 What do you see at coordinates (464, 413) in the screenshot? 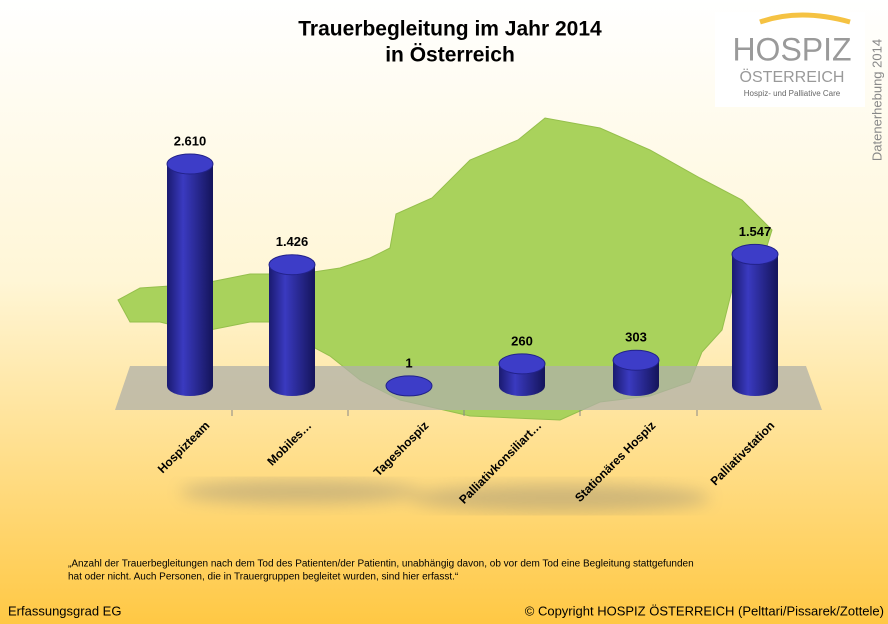
I see `floor-ticks` at bounding box center [464, 413].